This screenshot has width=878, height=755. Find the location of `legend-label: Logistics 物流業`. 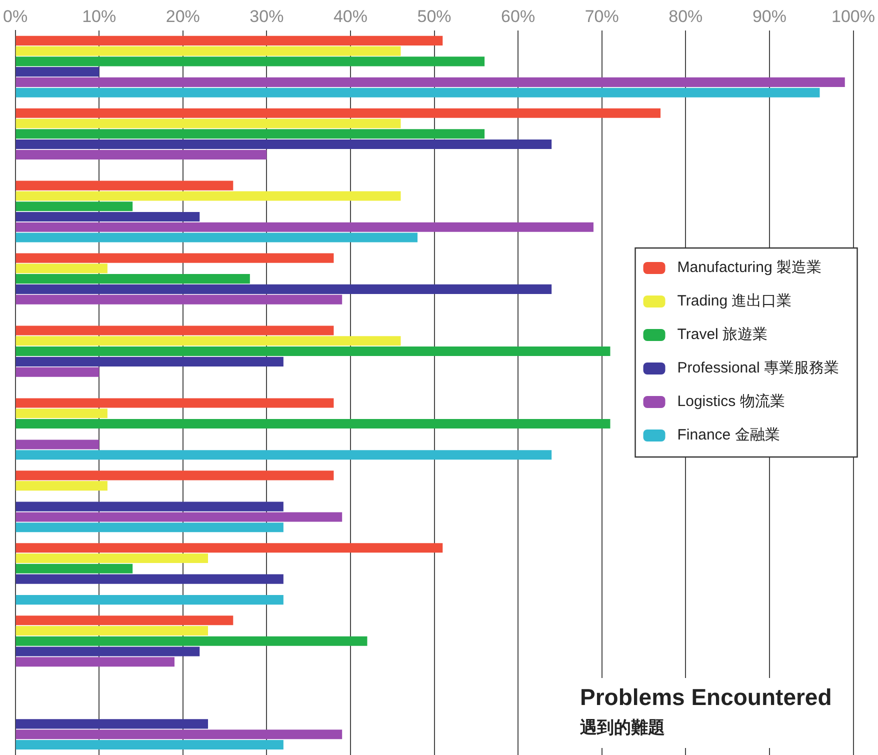

legend-label: Logistics 物流業 is located at coordinates (731, 401).